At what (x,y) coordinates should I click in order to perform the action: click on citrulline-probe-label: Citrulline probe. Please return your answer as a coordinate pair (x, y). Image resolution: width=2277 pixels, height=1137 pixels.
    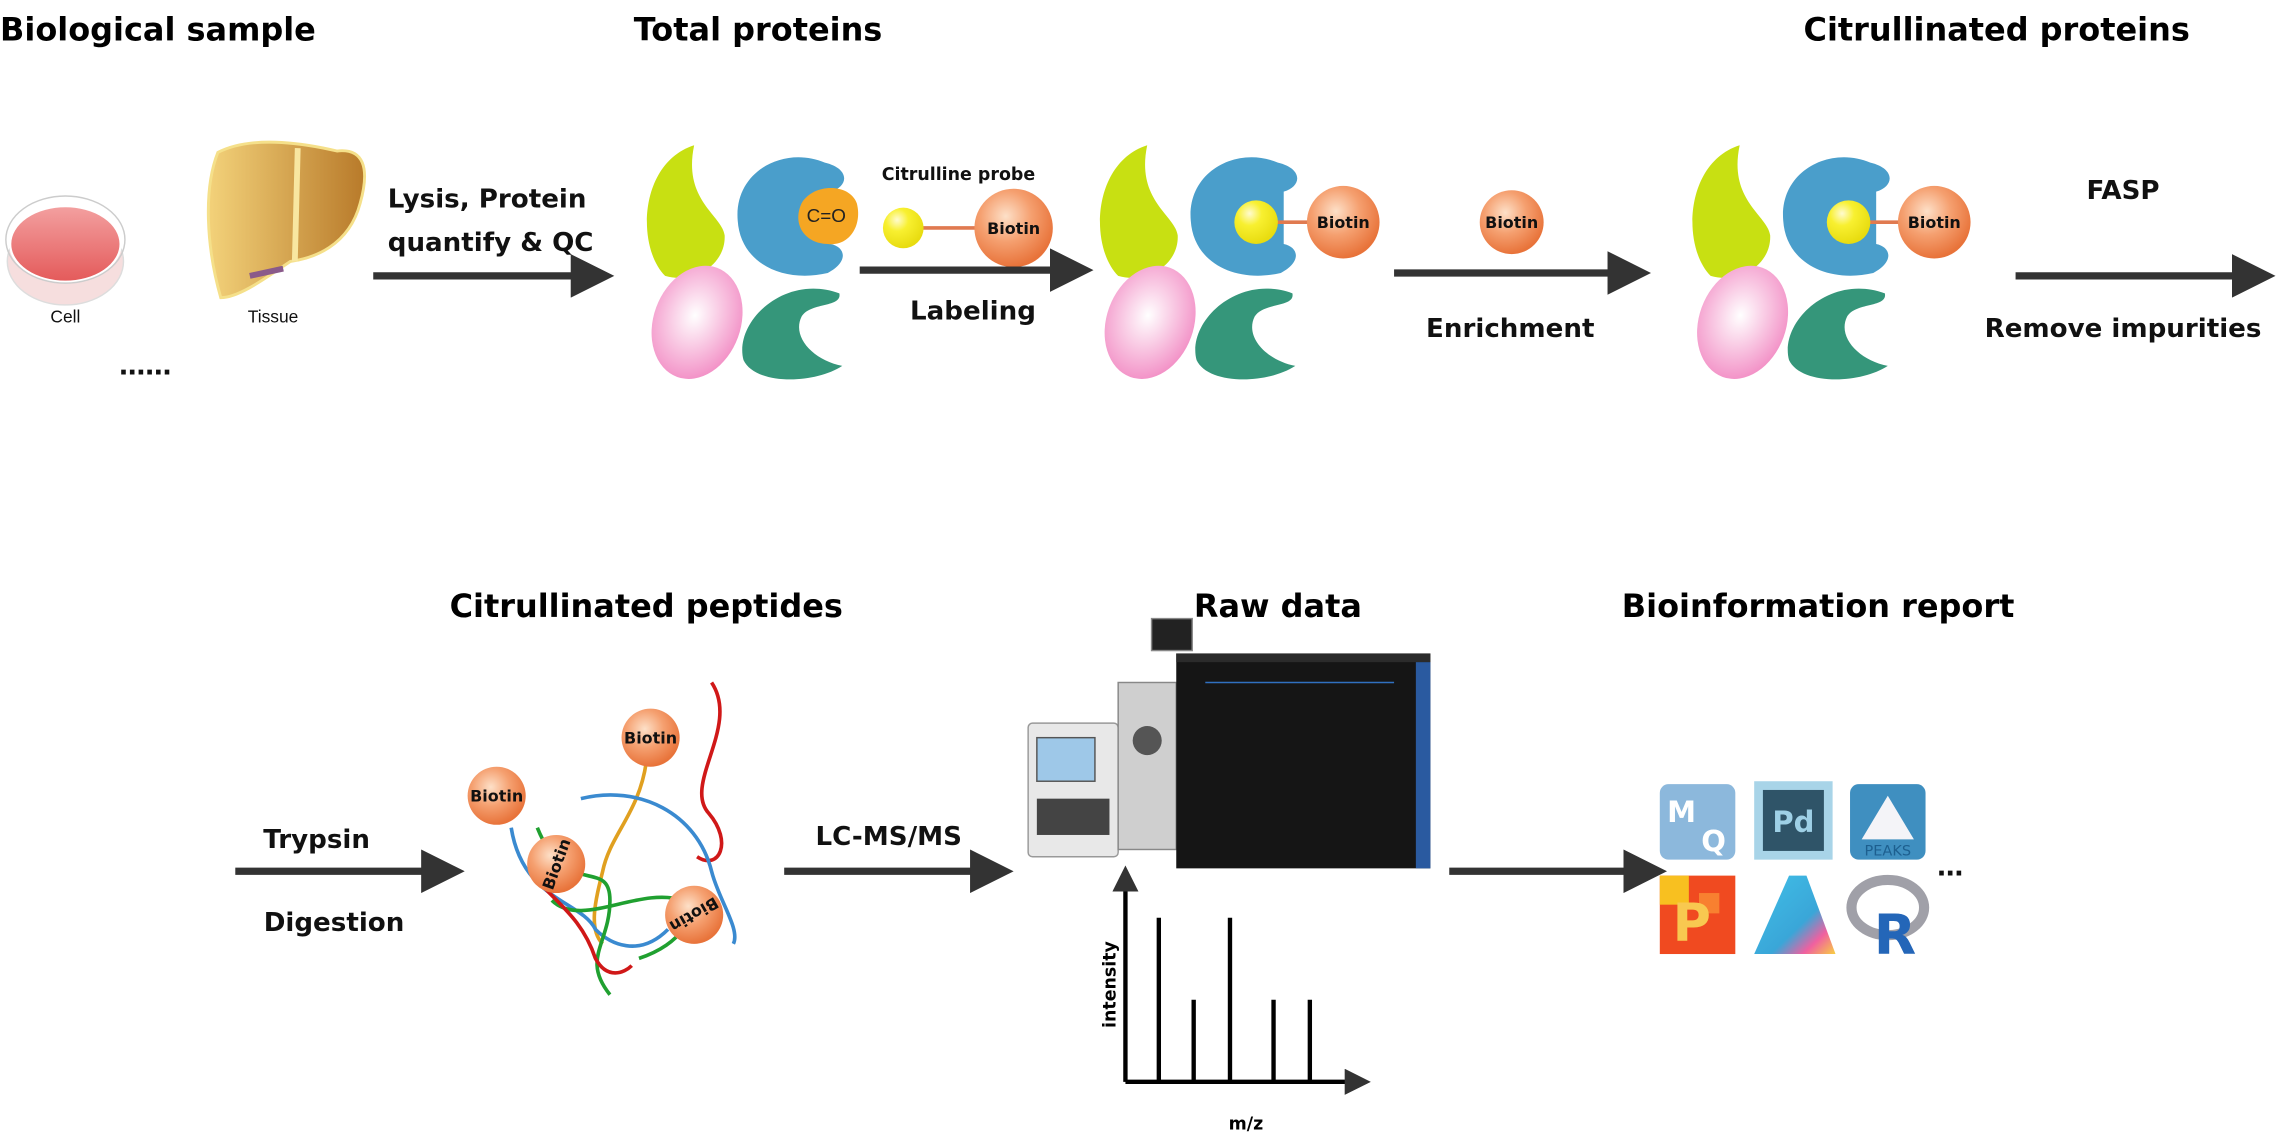
    Looking at the image, I should click on (958, 175).